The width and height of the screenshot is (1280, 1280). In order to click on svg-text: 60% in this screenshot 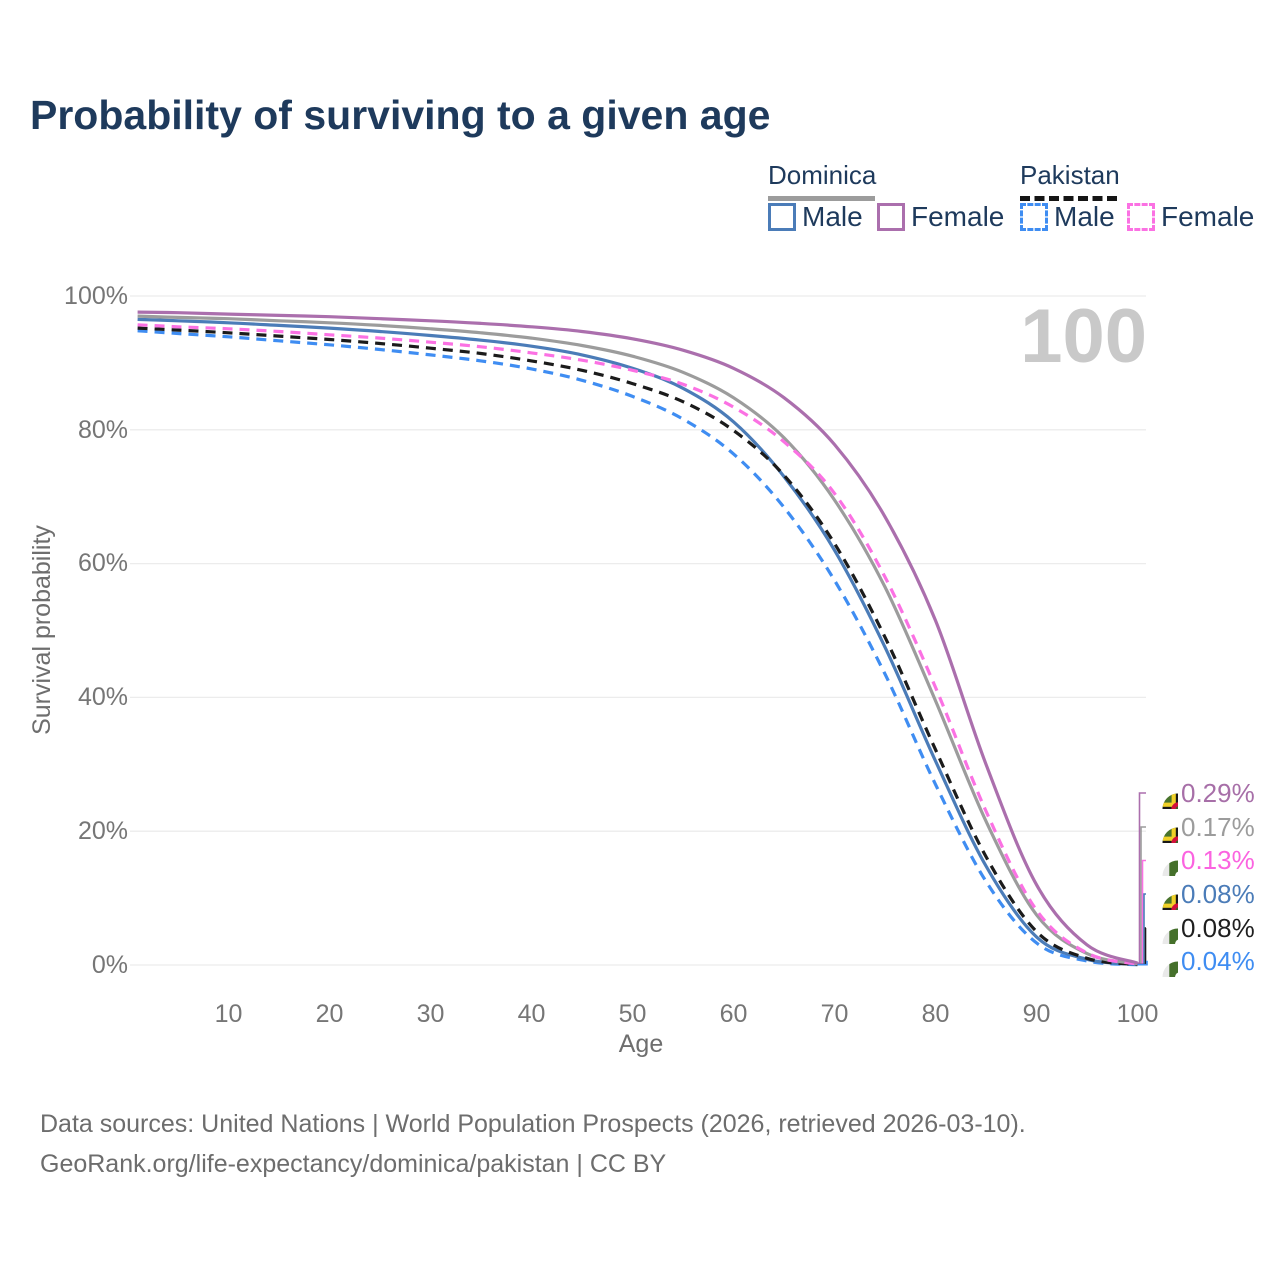, I will do `click(103, 563)`.